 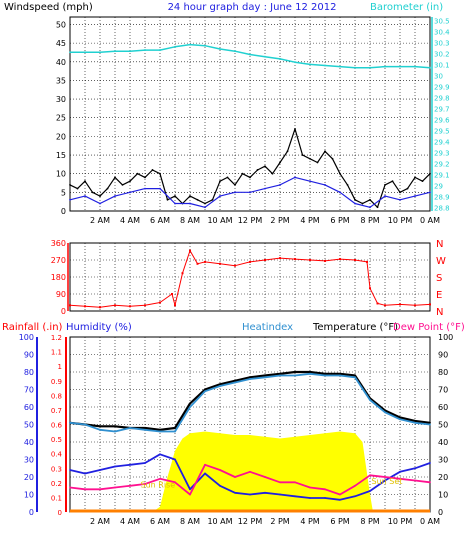 What do you see at coordinates (56, 440) in the screenshot?
I see `rainfall-tick-label: 0.5` at bounding box center [56, 440].